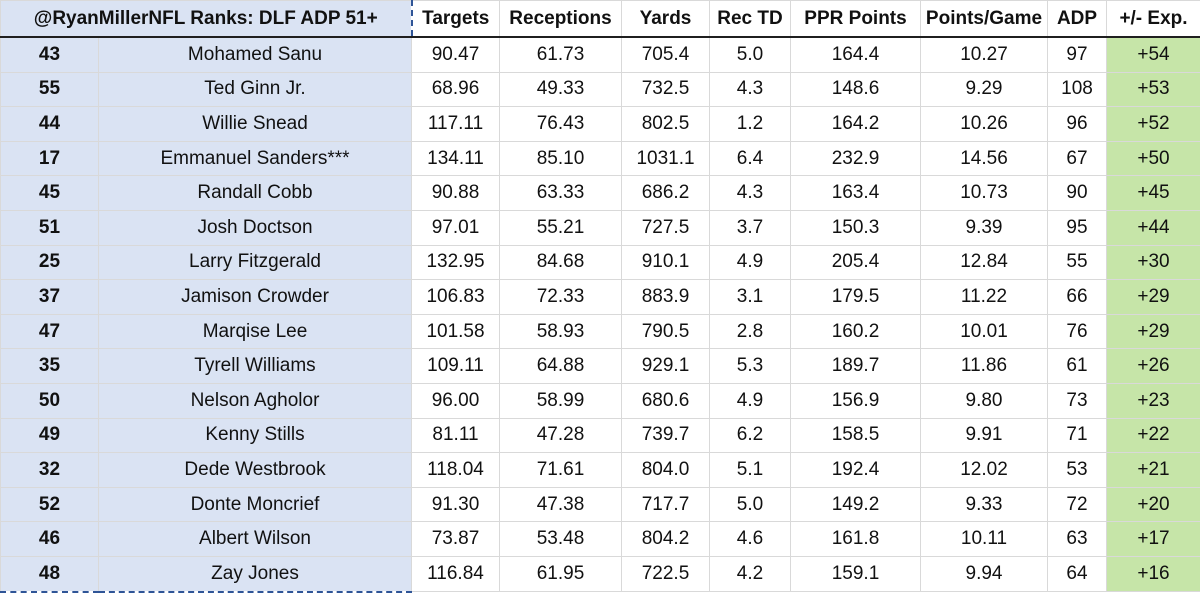 Image resolution: width=1200 pixels, height=593 pixels. I want to click on receptions-cell: 55.21, so click(561, 227).